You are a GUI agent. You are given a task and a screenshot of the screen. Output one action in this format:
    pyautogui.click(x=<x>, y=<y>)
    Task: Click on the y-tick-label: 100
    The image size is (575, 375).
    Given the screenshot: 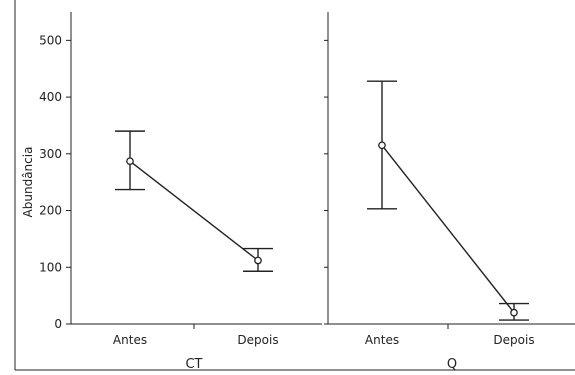 What is the action you would take?
    pyautogui.click(x=50, y=267)
    